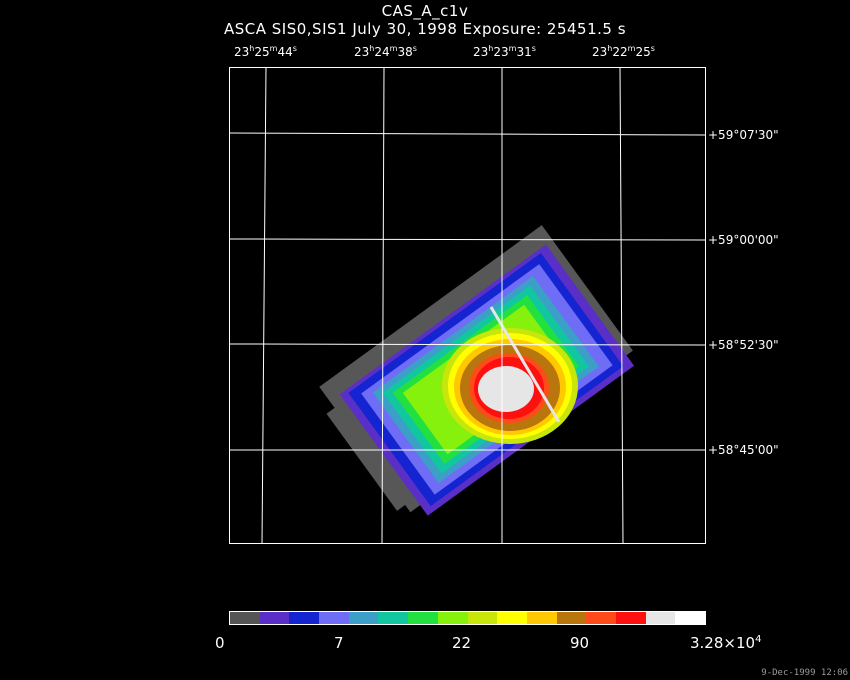  What do you see at coordinates (743, 240) in the screenshot?
I see `dec-label: +59°00'00"` at bounding box center [743, 240].